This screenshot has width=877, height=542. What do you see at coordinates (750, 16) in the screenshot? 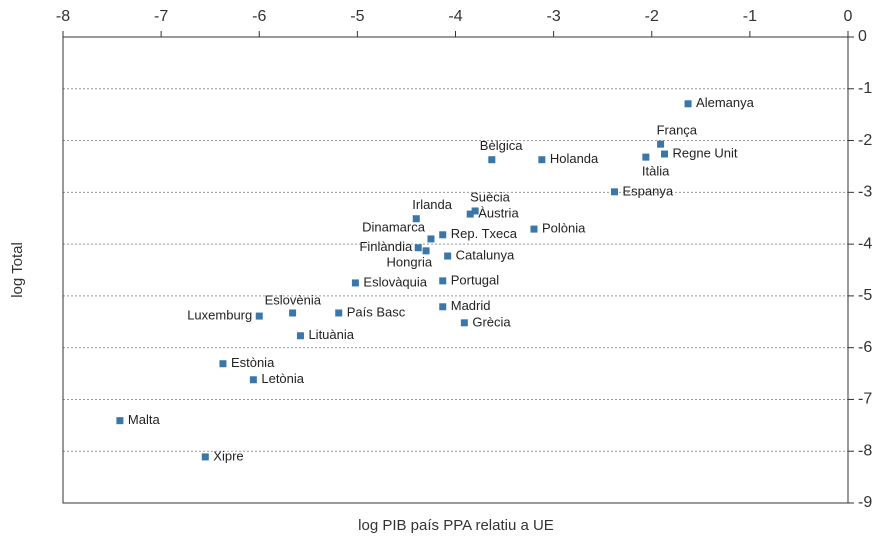
I see `x-tick-label: -1` at bounding box center [750, 16].